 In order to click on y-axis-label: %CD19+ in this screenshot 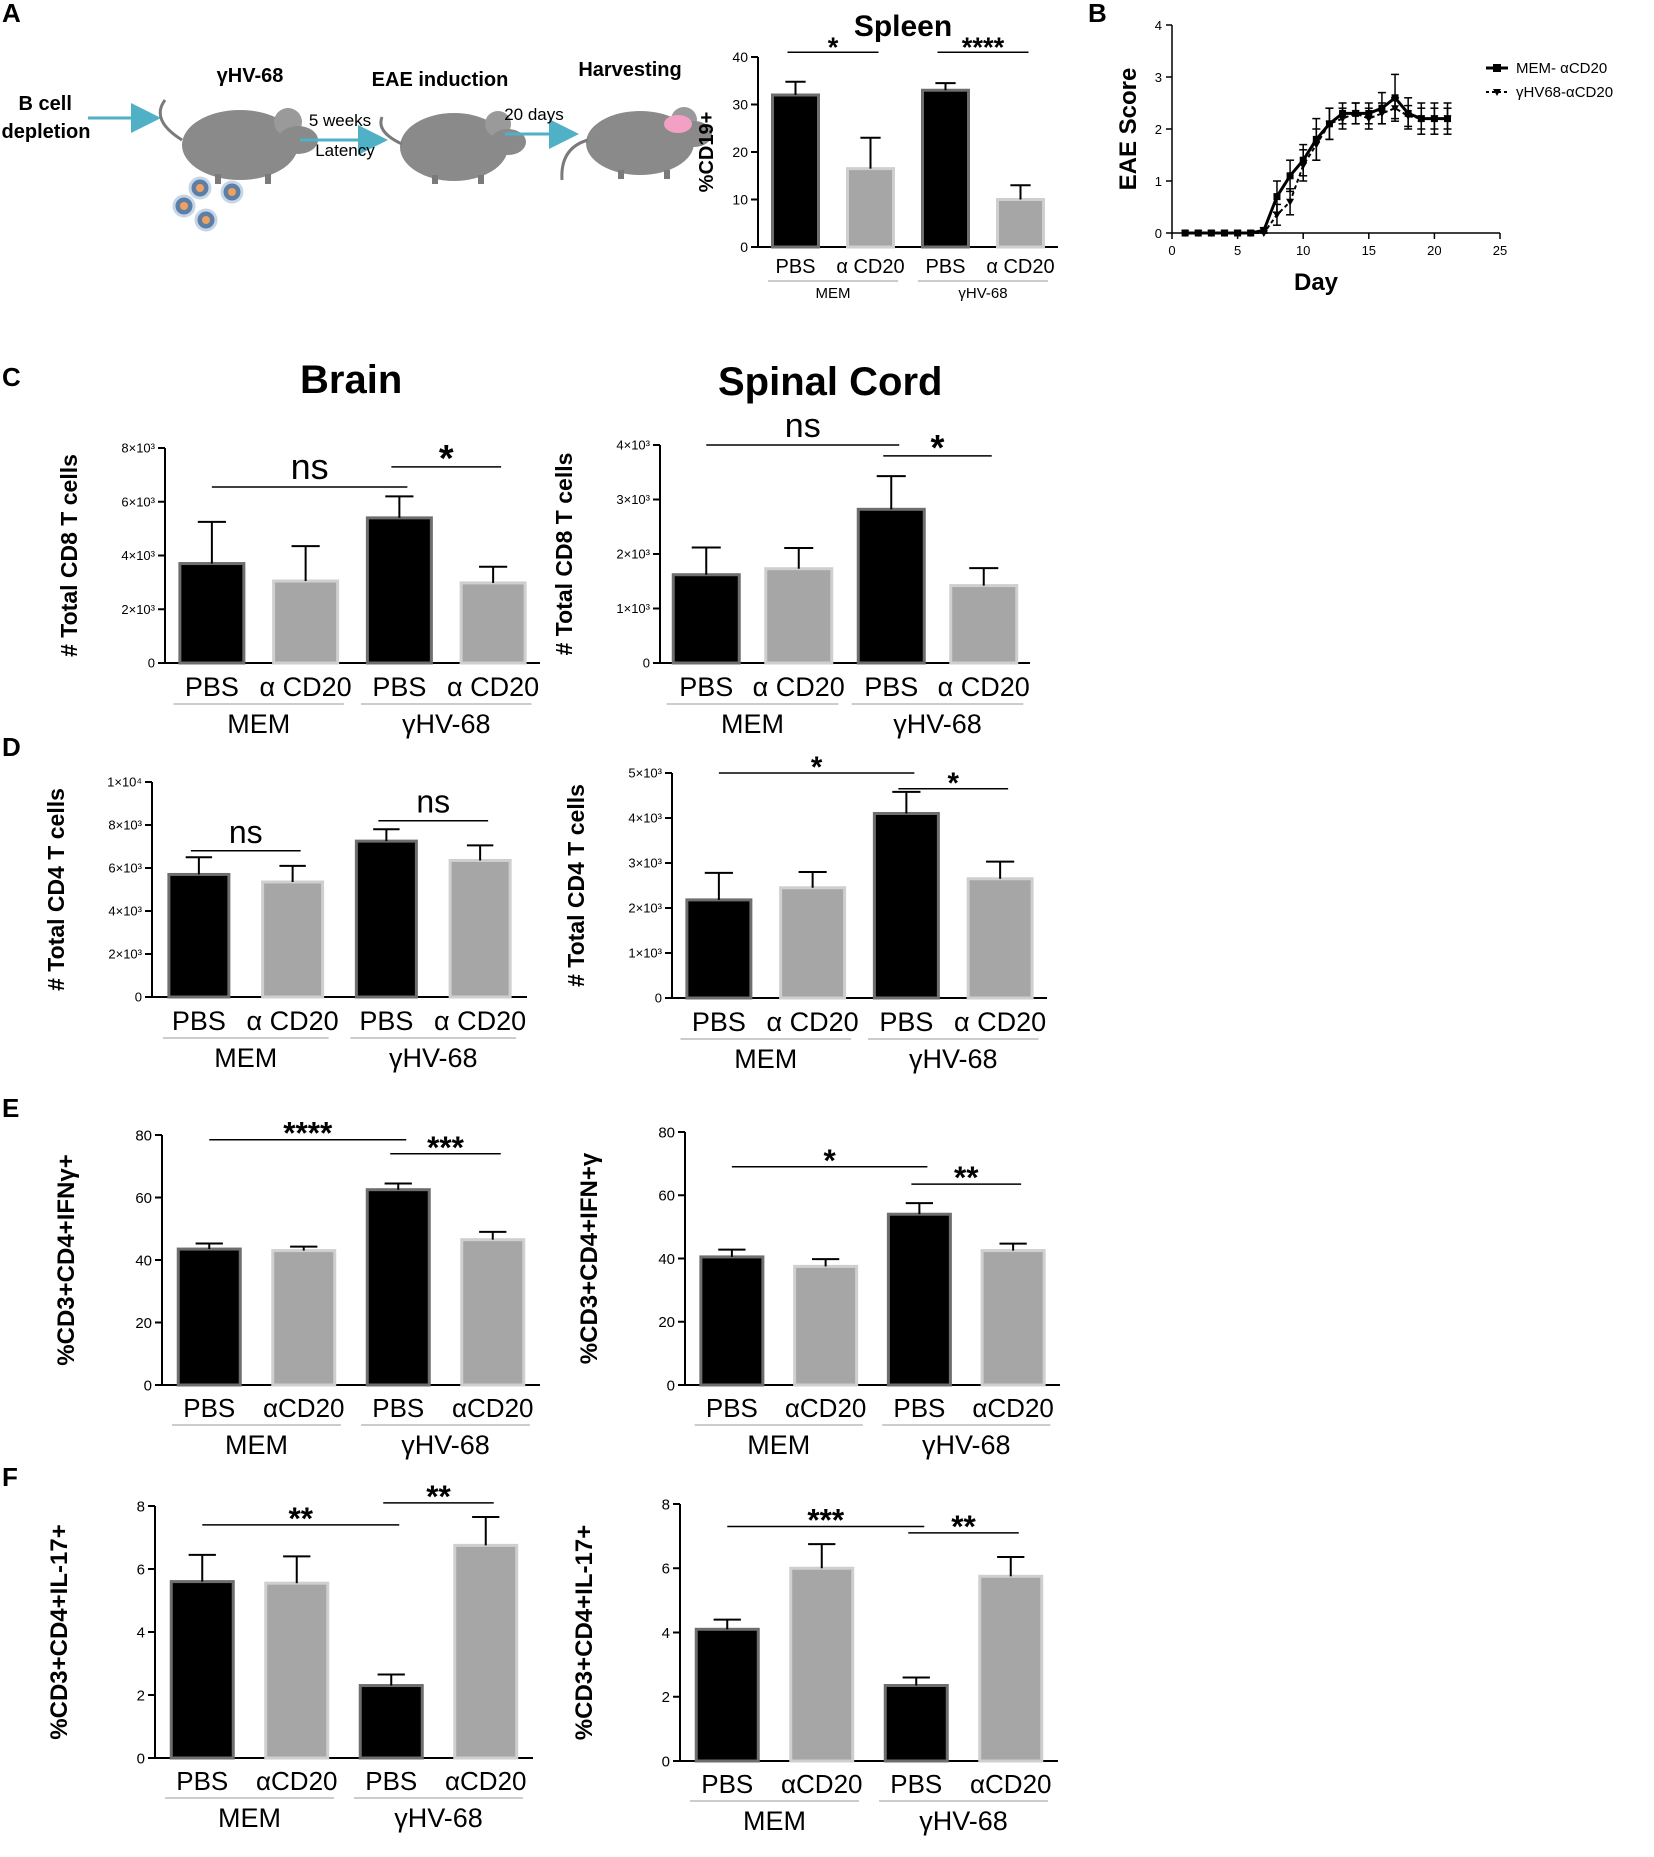, I will do `click(707, 152)`.